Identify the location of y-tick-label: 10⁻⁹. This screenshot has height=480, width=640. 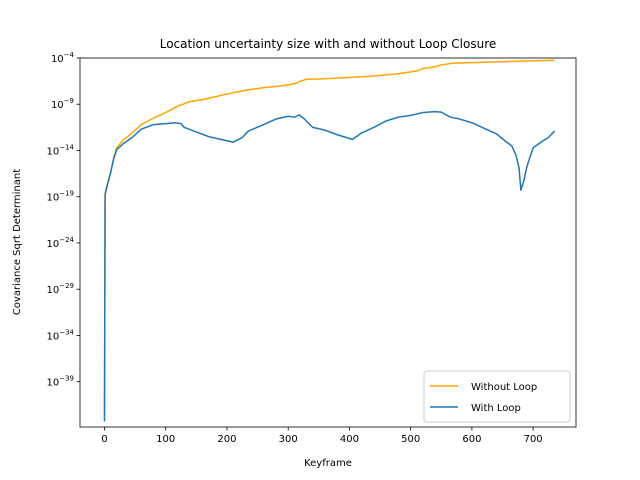
(62, 104).